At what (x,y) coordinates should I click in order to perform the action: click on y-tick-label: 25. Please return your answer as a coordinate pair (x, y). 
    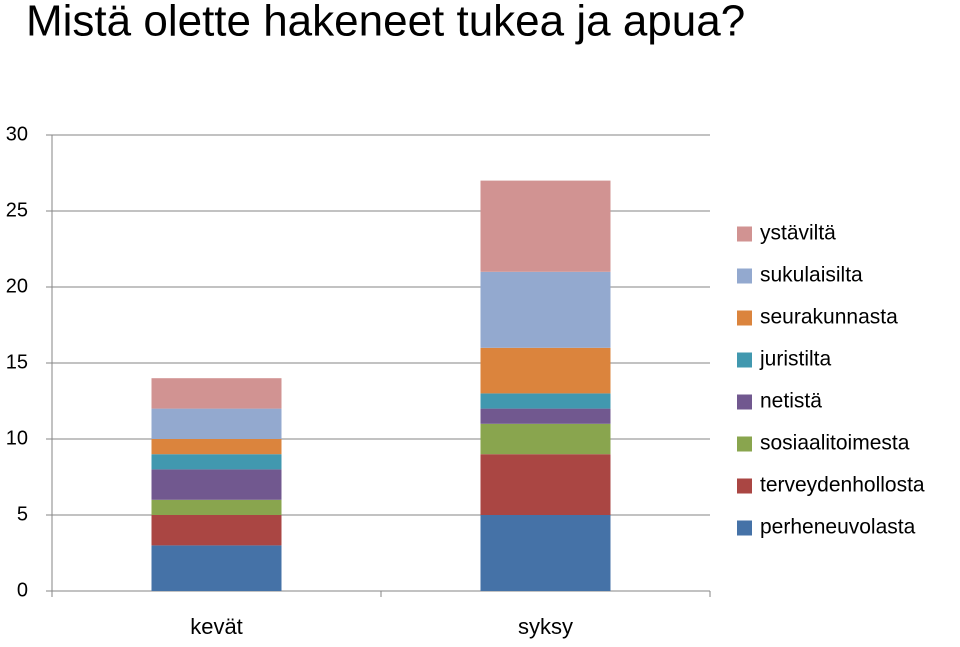
    Looking at the image, I should click on (17, 210).